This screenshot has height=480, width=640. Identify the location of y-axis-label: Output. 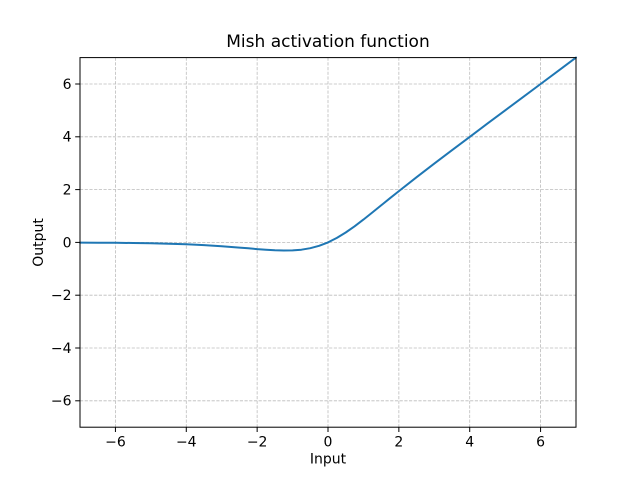
(39, 242).